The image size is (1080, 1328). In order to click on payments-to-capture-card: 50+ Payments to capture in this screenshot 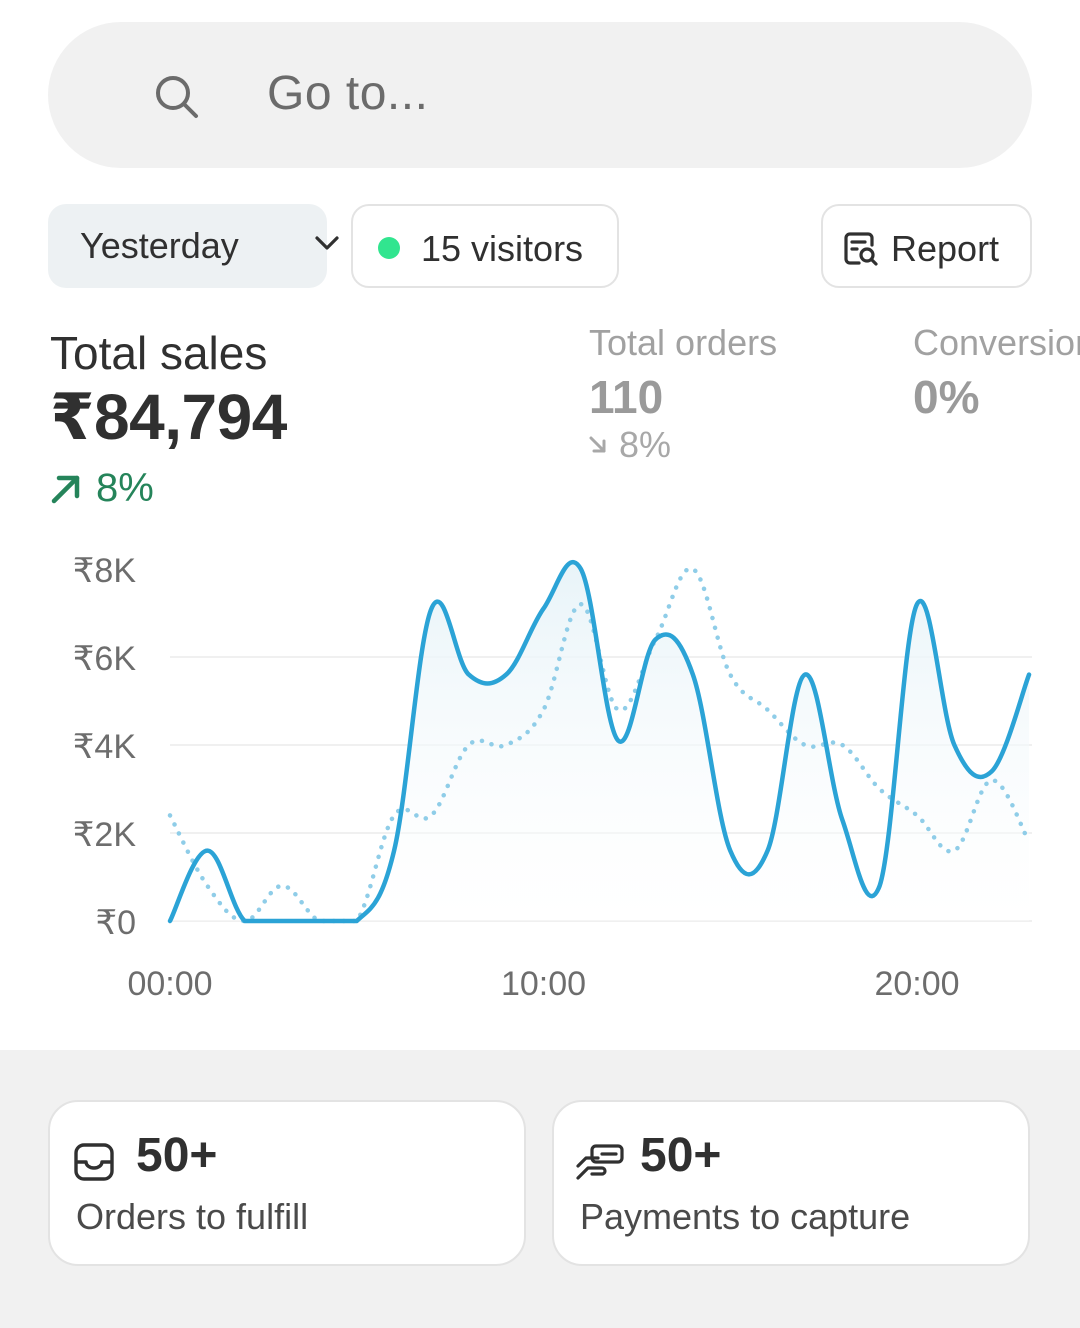, I will do `click(791, 1183)`.